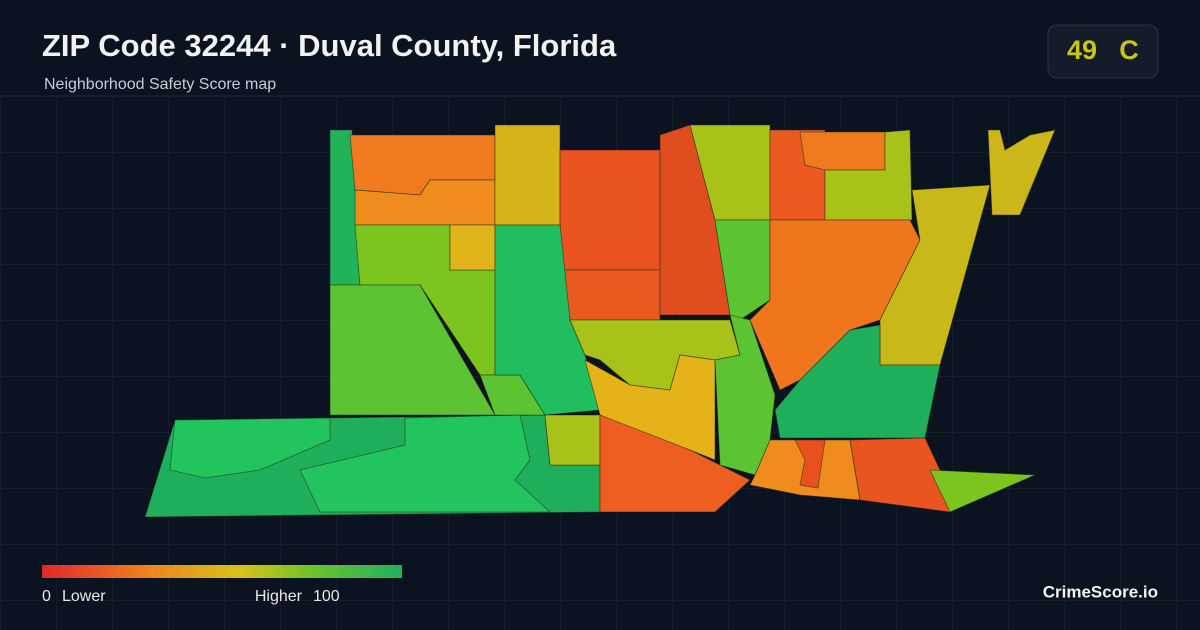 Image resolution: width=1200 pixels, height=630 pixels. What do you see at coordinates (279, 596) in the screenshot?
I see `legend-max-label: Higher` at bounding box center [279, 596].